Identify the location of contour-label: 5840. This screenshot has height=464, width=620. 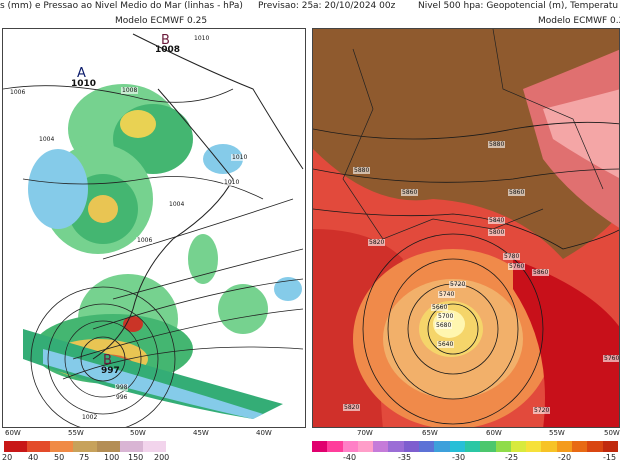
(497, 220).